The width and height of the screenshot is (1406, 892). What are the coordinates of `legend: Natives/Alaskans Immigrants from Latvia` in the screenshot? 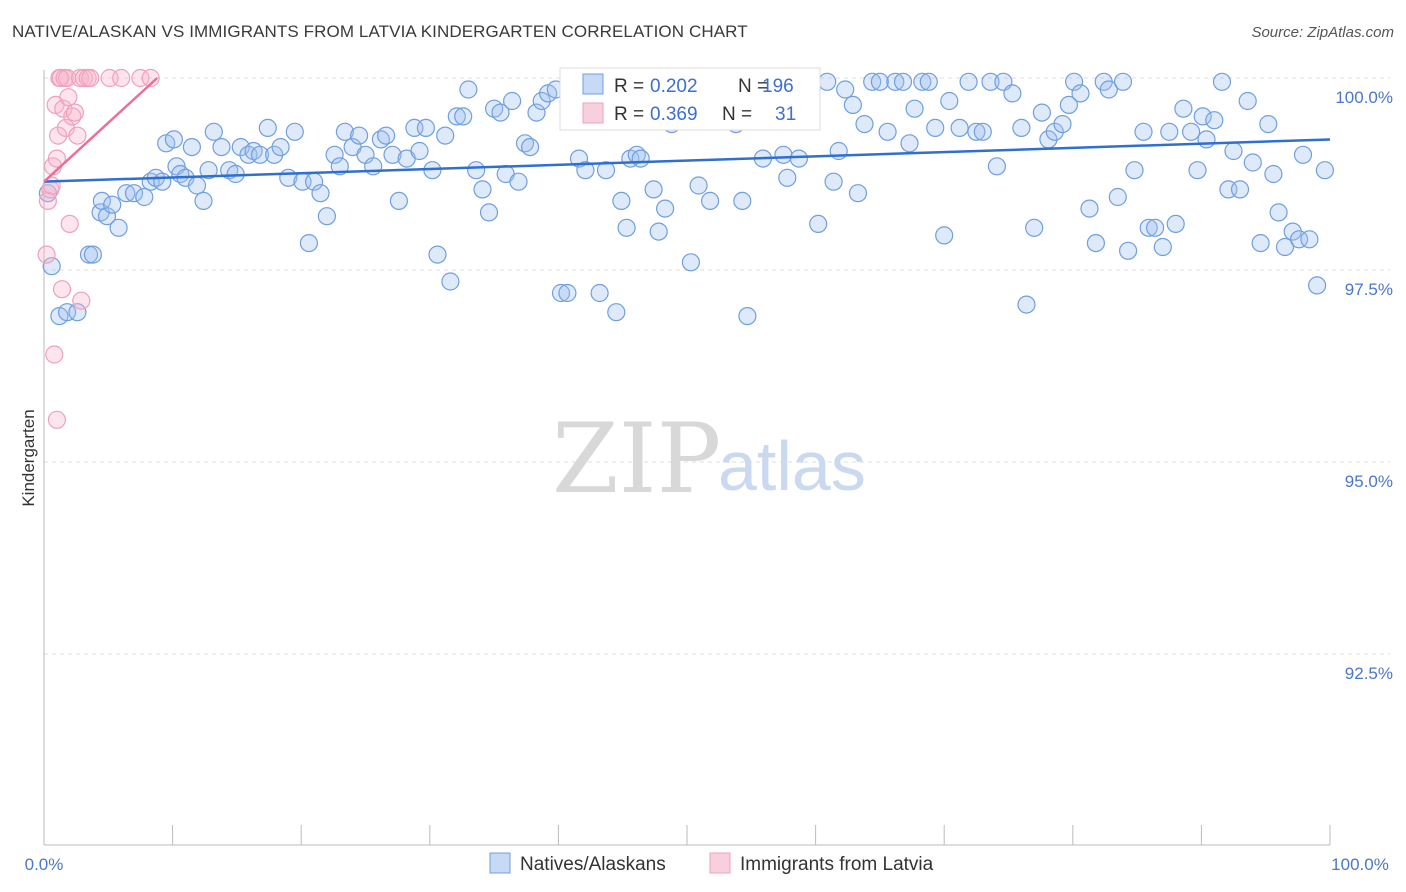 It's located at (711, 863).